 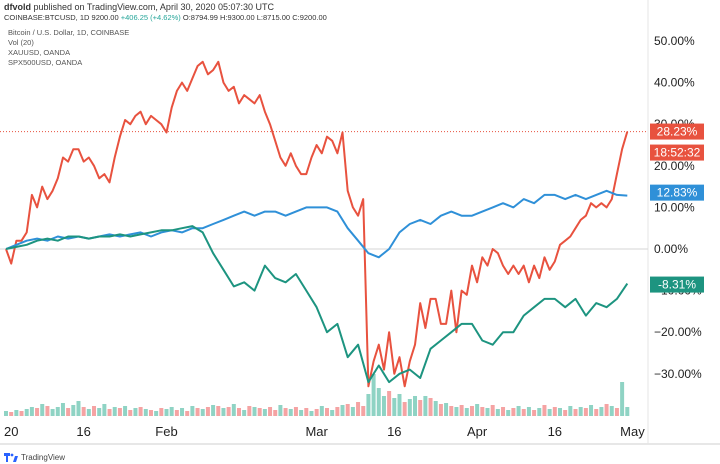 What do you see at coordinates (273, 17) in the screenshot?
I see `low-value: L:8715.00` at bounding box center [273, 17].